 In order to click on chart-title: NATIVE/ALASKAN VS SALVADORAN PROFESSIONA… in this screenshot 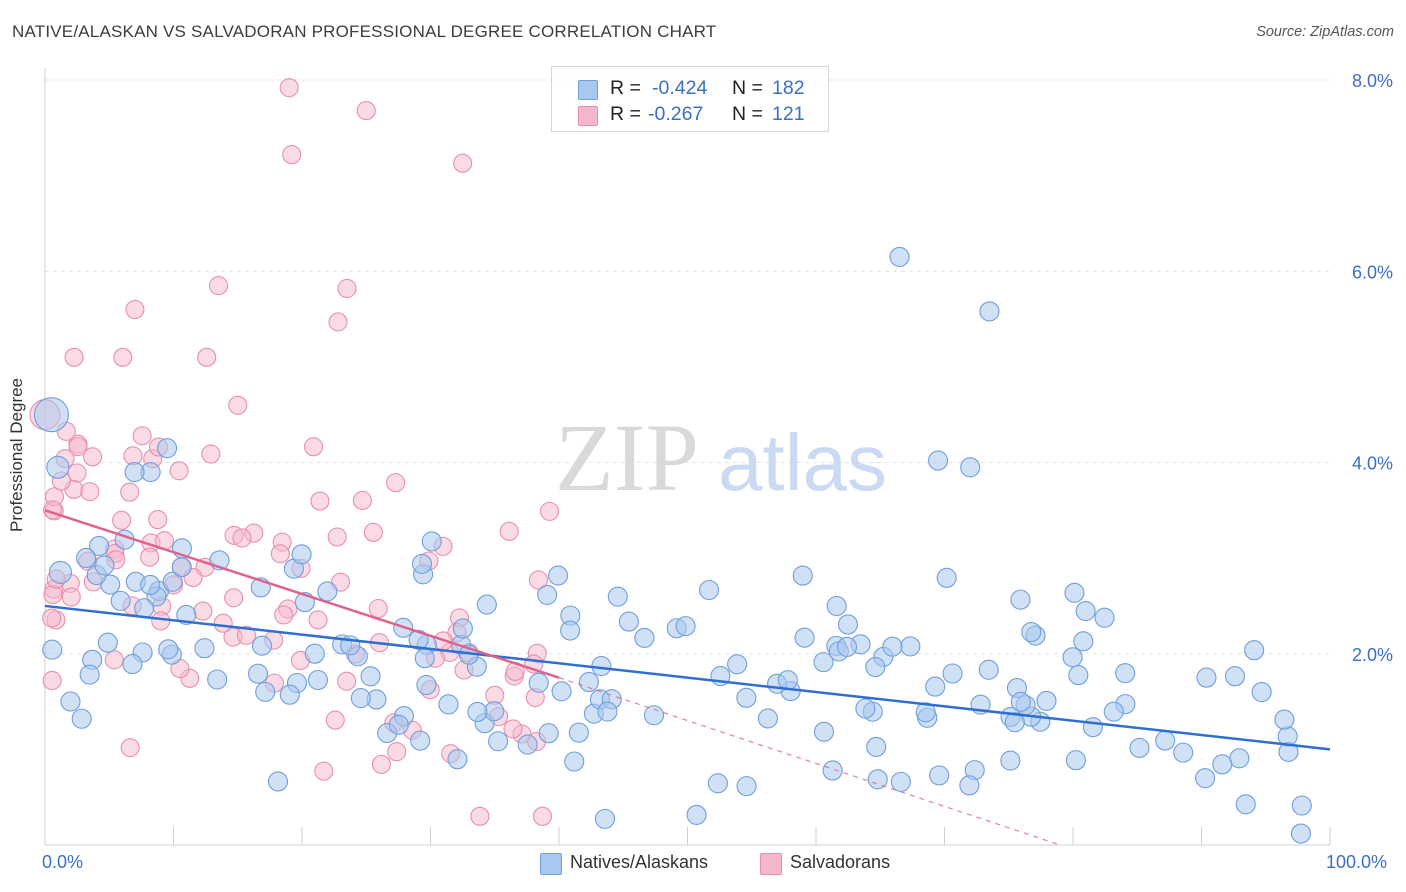, I will do `click(364, 31)`.